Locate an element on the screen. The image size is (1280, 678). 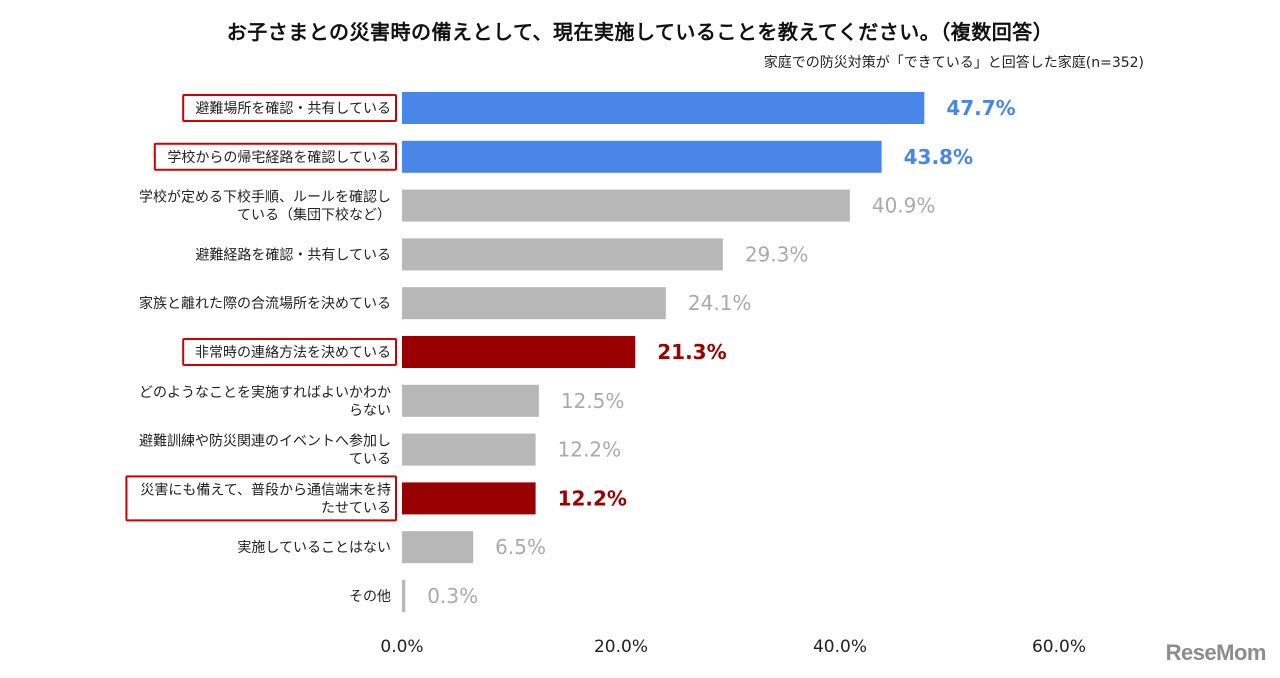
value-label-2: 43.8% is located at coordinates (938, 157).